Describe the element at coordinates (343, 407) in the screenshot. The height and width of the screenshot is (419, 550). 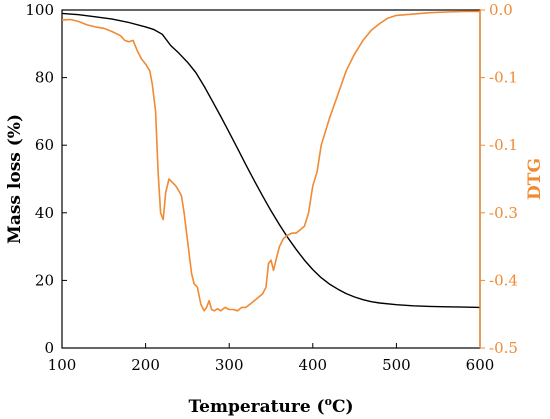
I see `x-axis-title-tail: C)` at that location.